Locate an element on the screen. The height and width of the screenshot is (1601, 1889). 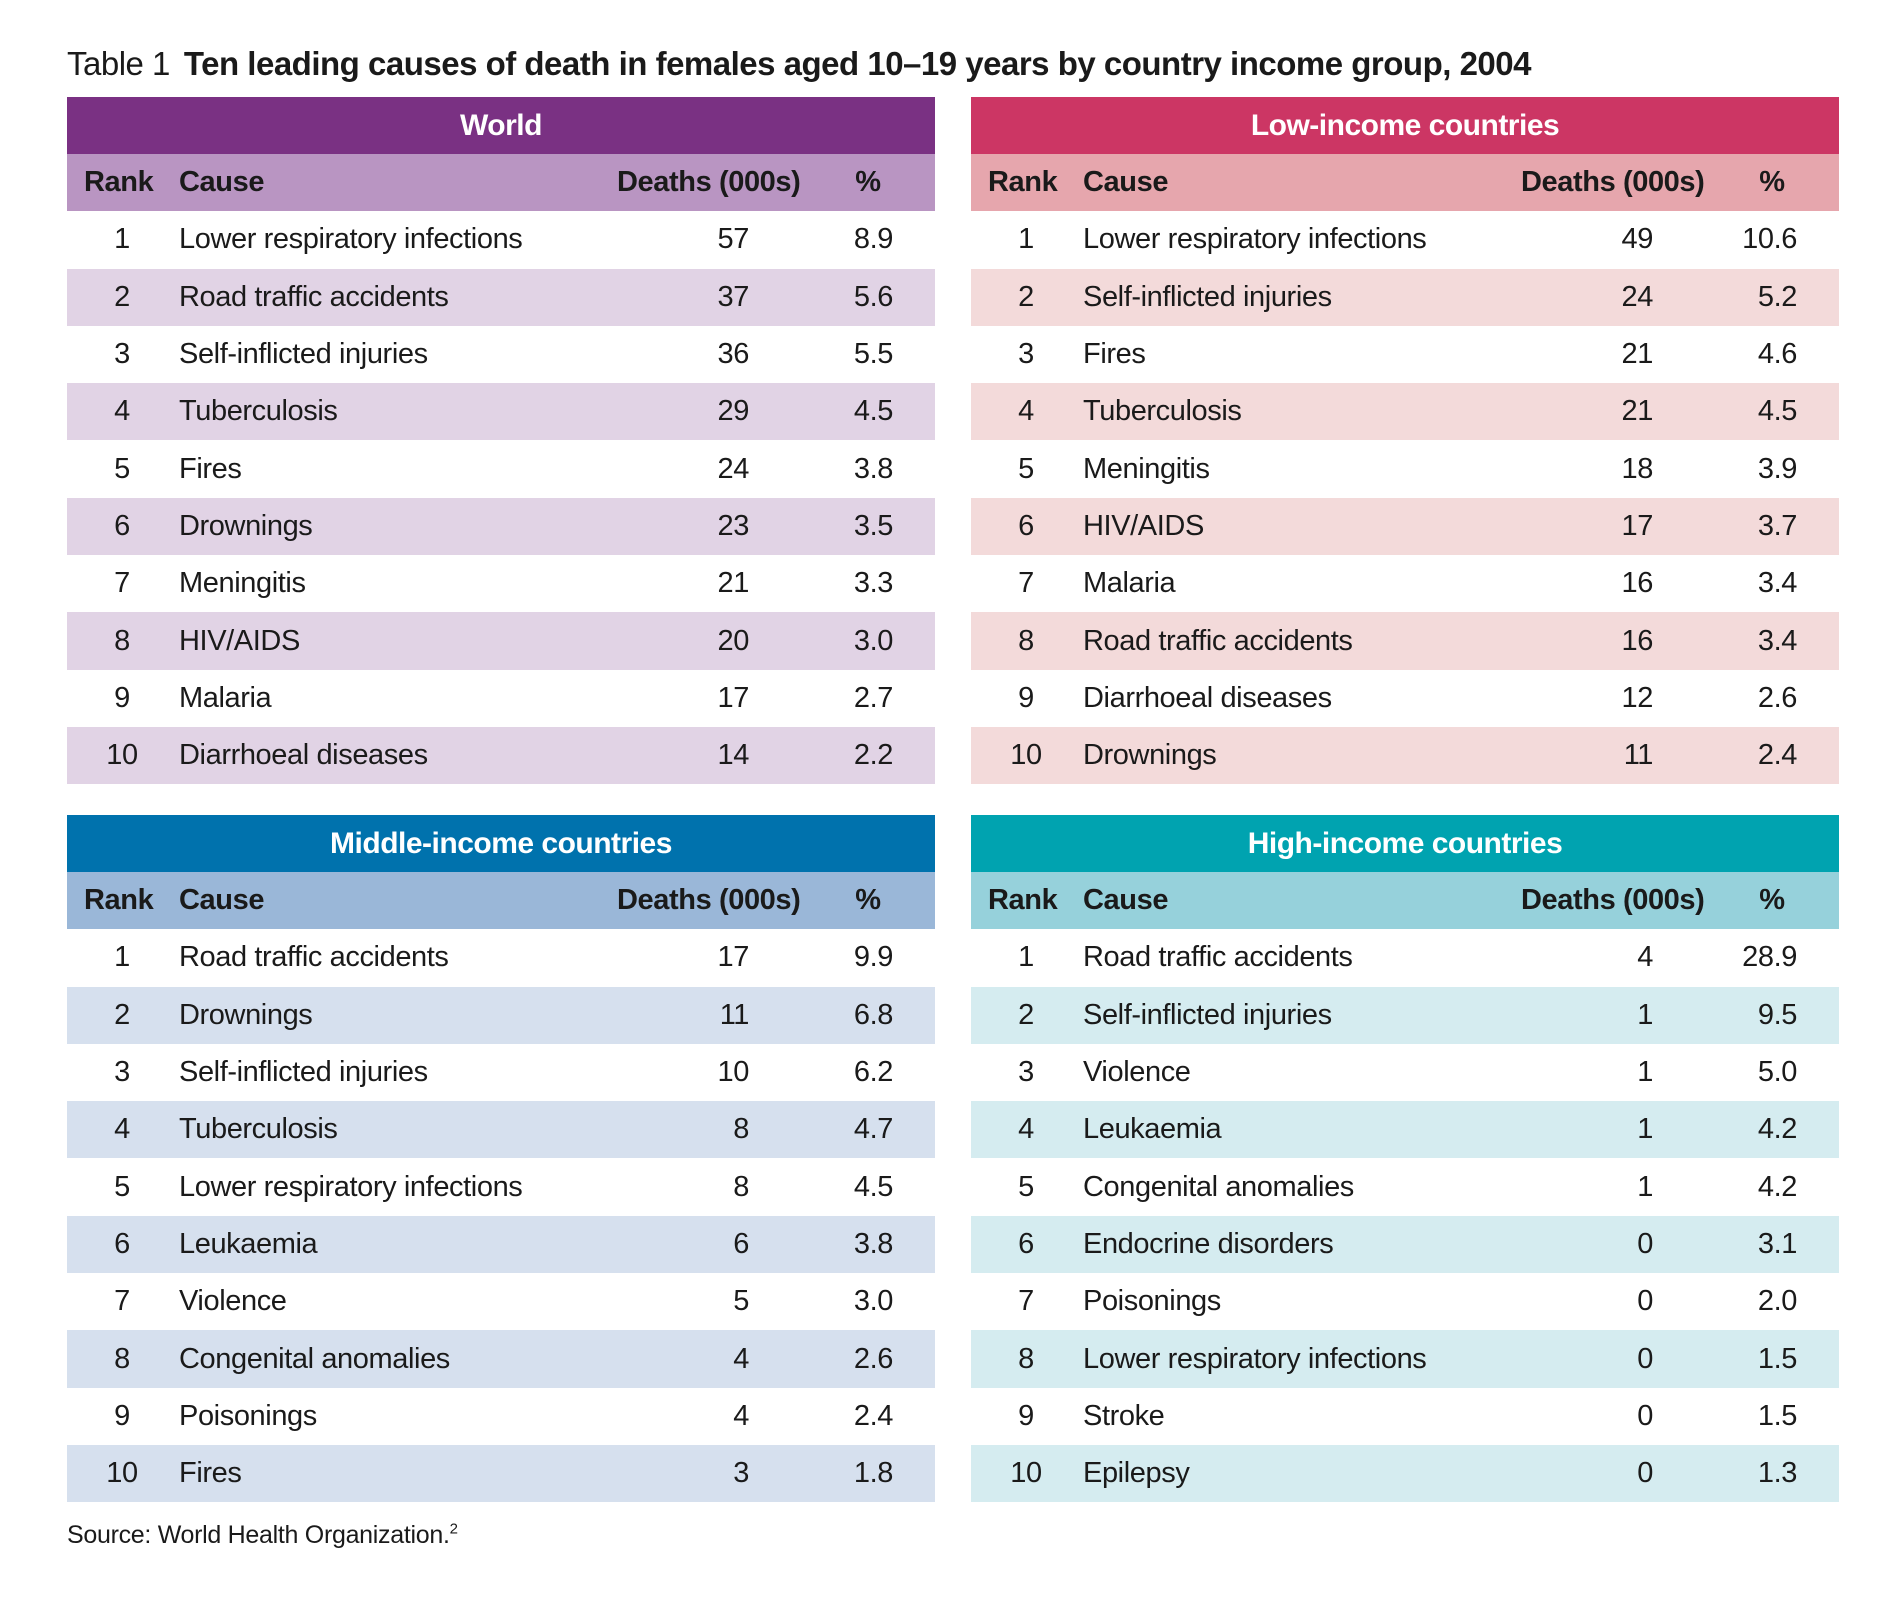
cell-deaths: 3 is located at coordinates (741, 1473).